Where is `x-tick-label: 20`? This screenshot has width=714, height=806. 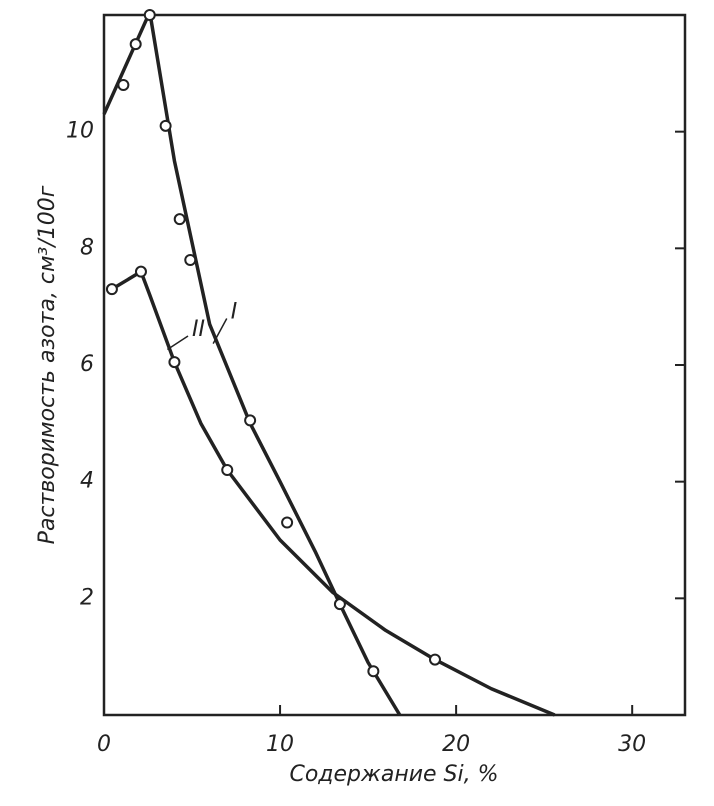 x-tick-label: 20 is located at coordinates (456, 744).